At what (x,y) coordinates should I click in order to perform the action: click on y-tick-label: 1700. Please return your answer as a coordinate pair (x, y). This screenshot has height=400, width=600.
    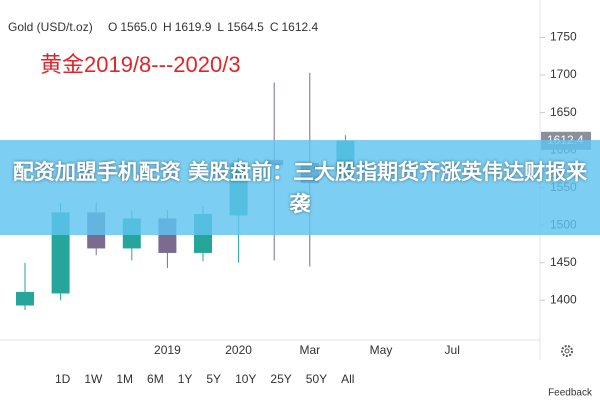
    Looking at the image, I should click on (563, 74).